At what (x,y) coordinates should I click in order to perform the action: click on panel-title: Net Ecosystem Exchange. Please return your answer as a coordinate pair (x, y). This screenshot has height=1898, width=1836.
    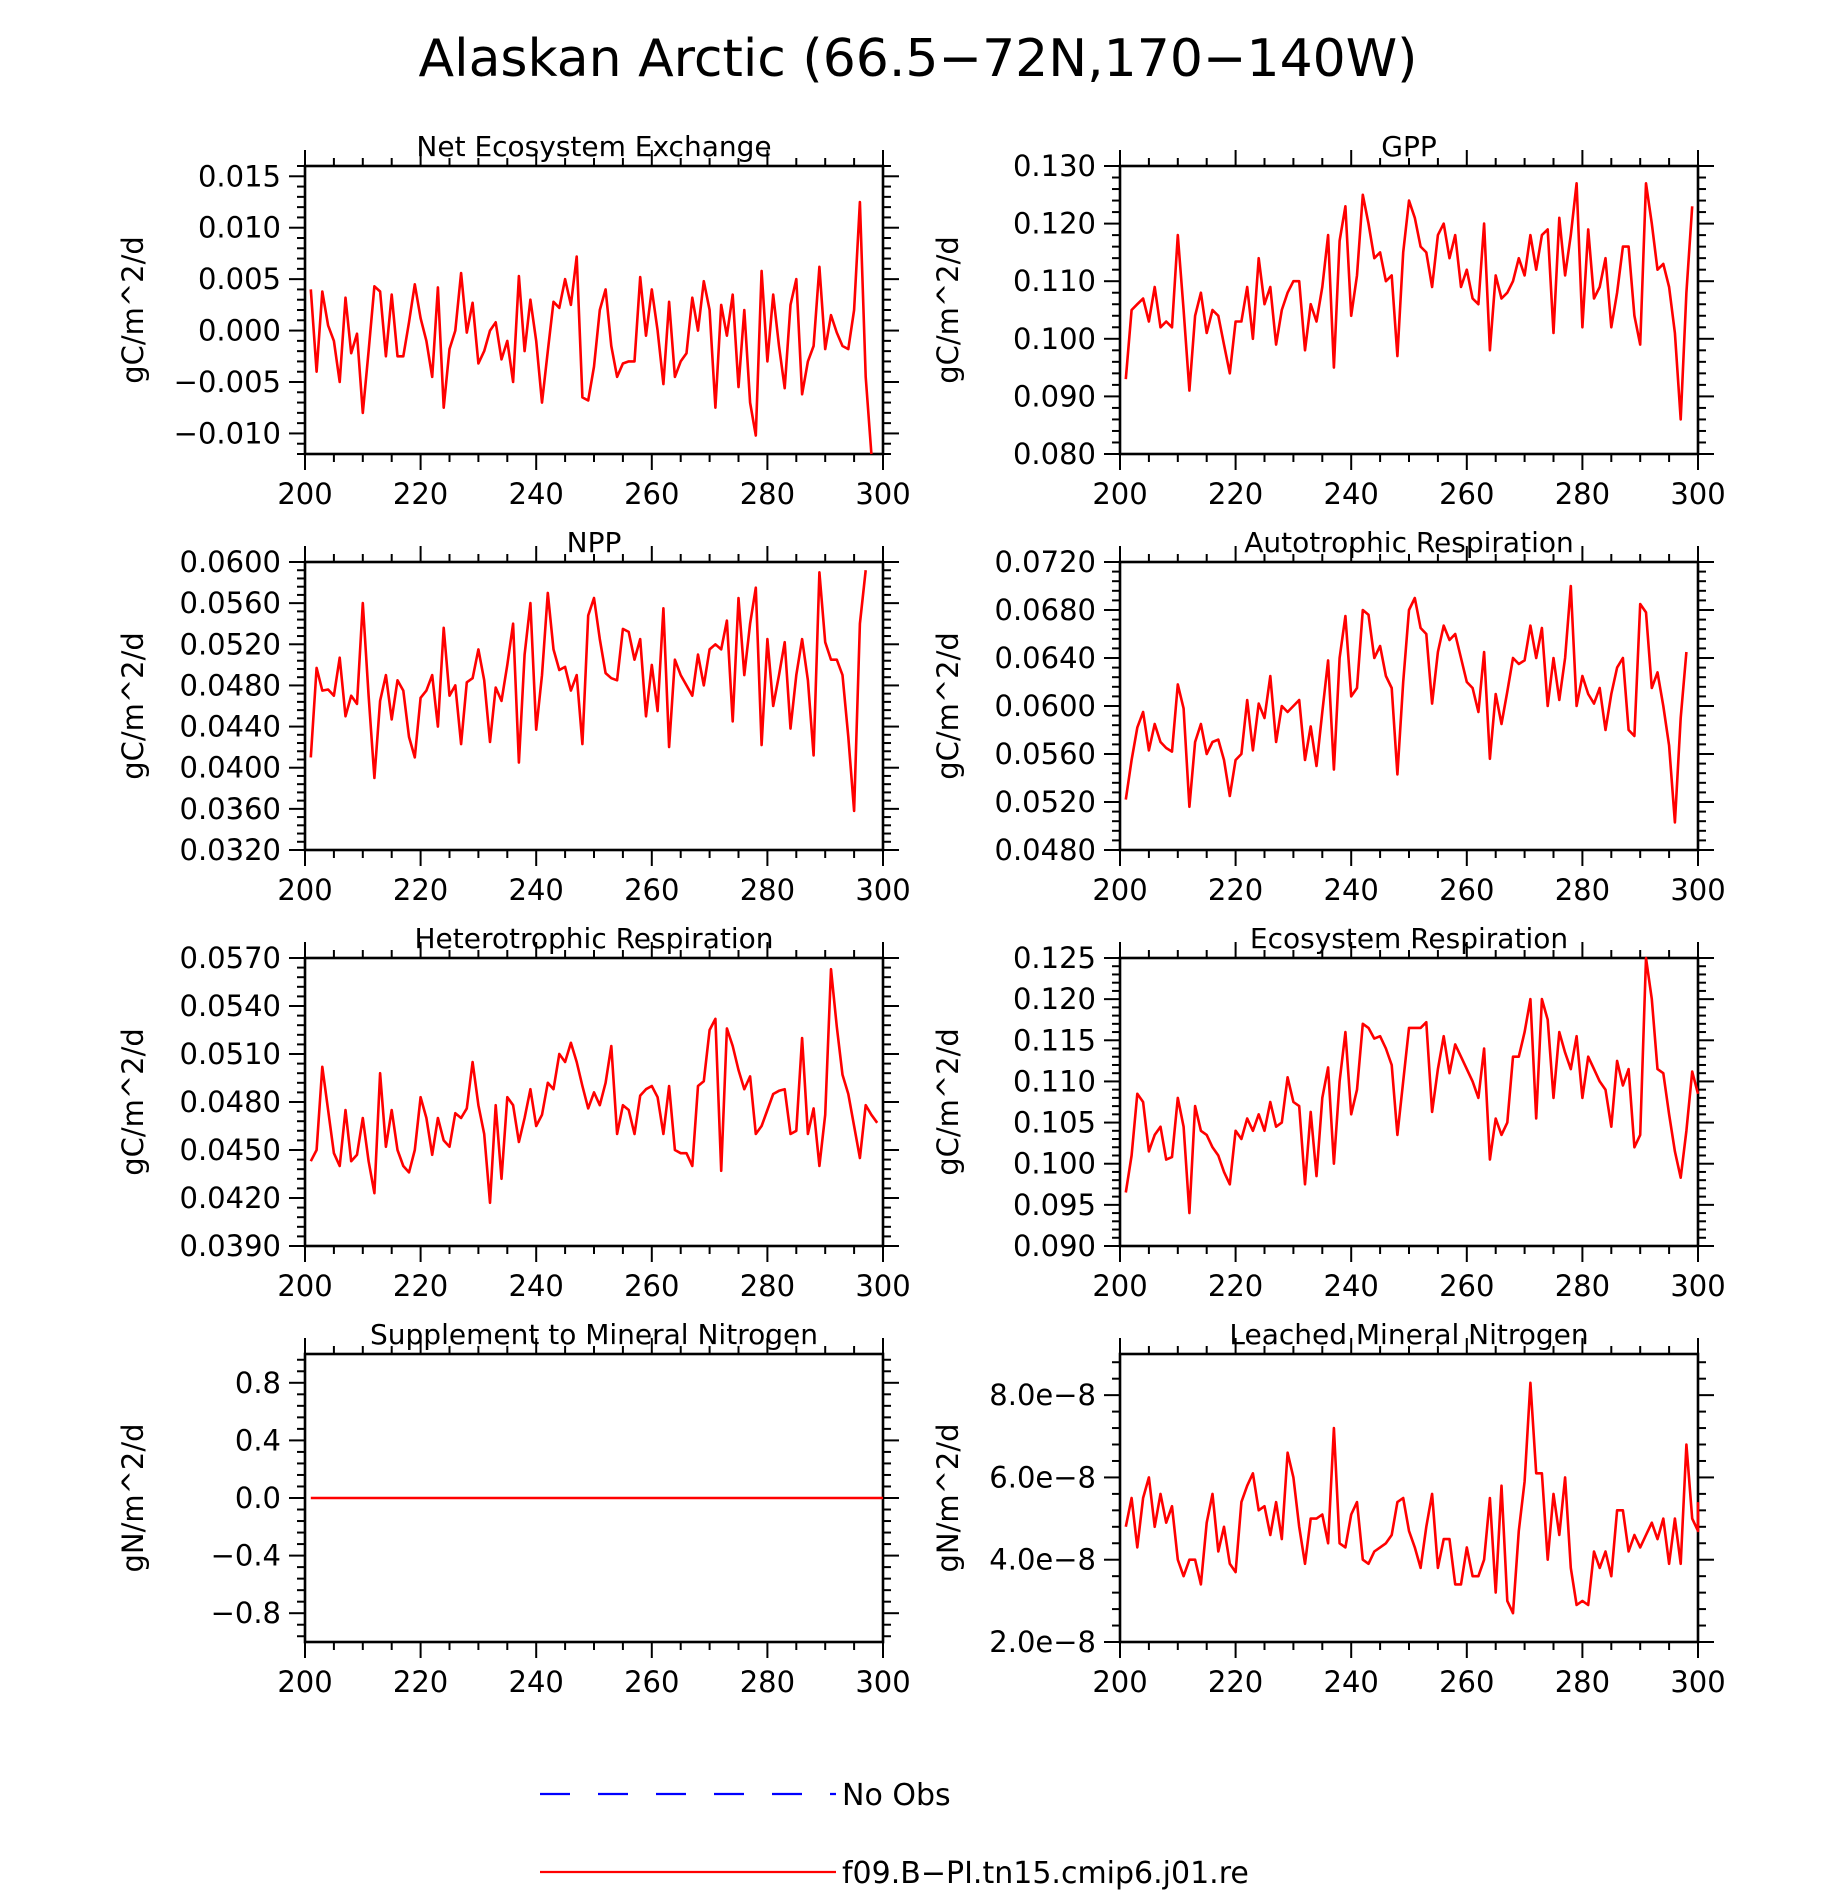
    Looking at the image, I should click on (593, 146).